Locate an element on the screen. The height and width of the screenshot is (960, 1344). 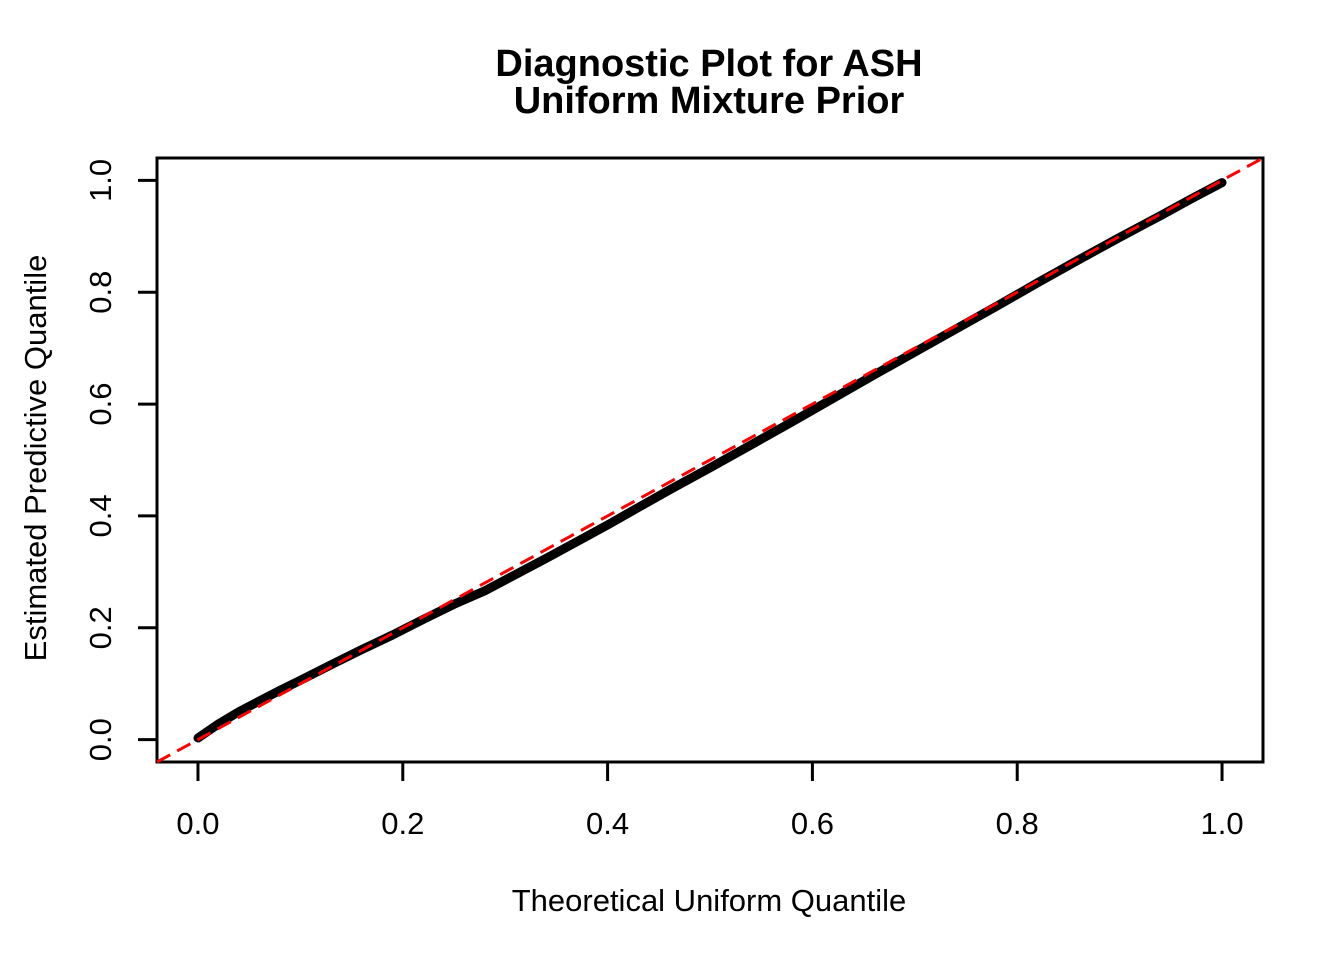
x-tick-label: 0.2 is located at coordinates (402, 823).